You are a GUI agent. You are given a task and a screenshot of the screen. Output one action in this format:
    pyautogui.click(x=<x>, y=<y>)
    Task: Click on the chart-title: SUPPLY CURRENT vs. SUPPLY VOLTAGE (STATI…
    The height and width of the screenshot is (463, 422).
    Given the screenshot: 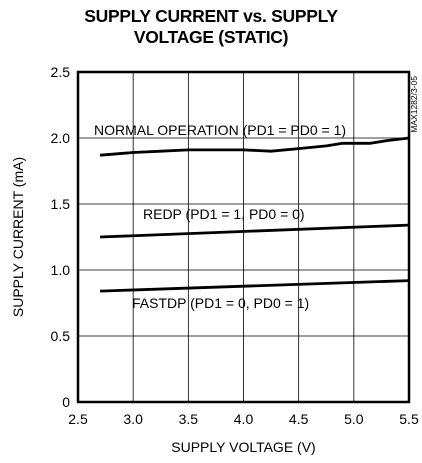 What is the action you would take?
    pyautogui.click(x=211, y=27)
    